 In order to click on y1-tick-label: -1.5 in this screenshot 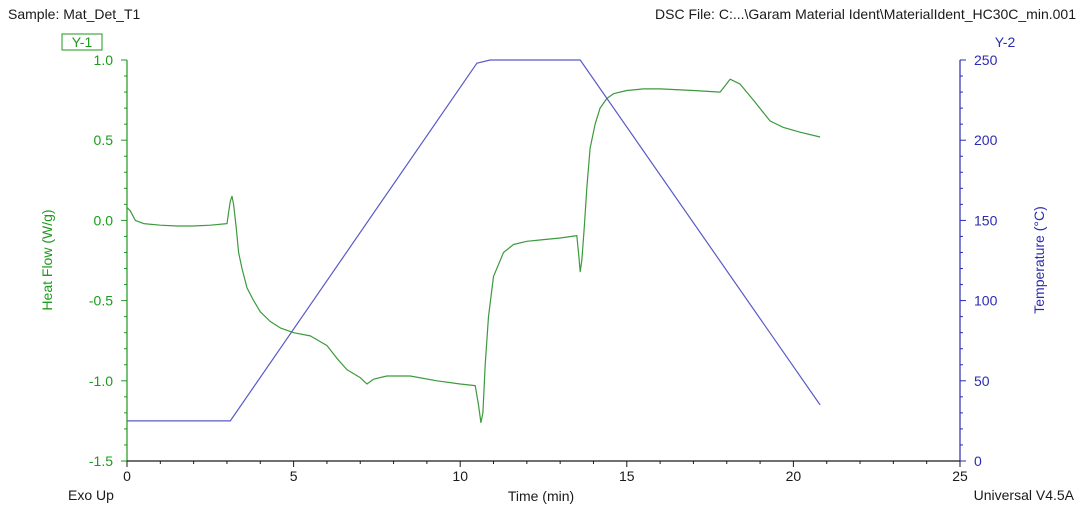, I will do `click(101, 461)`.